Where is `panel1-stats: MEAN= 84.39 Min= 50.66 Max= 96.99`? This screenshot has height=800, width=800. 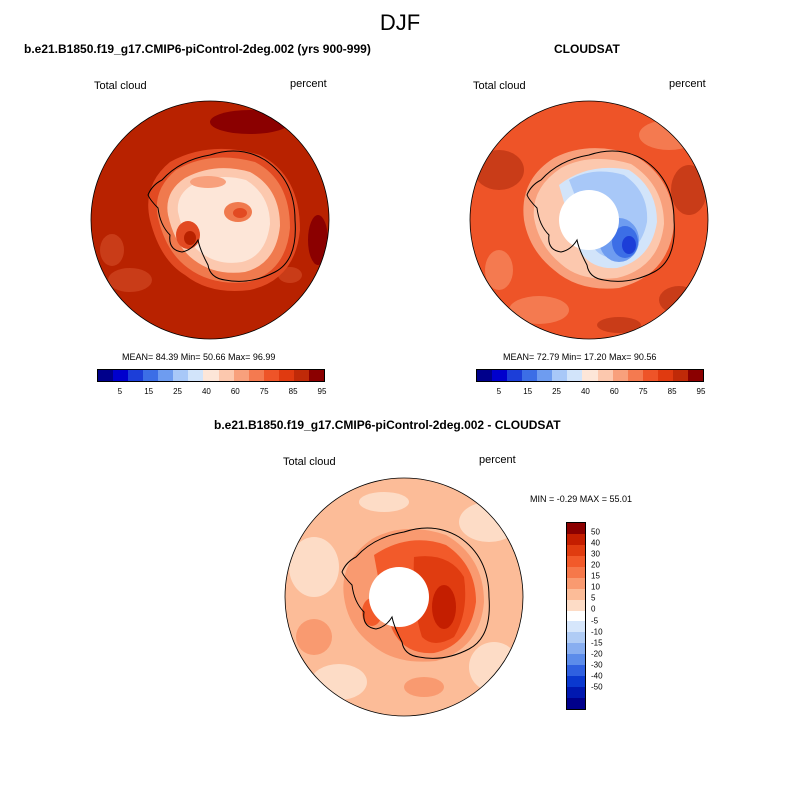 panel1-stats: MEAN= 84.39 Min= 50.66 Max= 96.99 is located at coordinates (199, 357).